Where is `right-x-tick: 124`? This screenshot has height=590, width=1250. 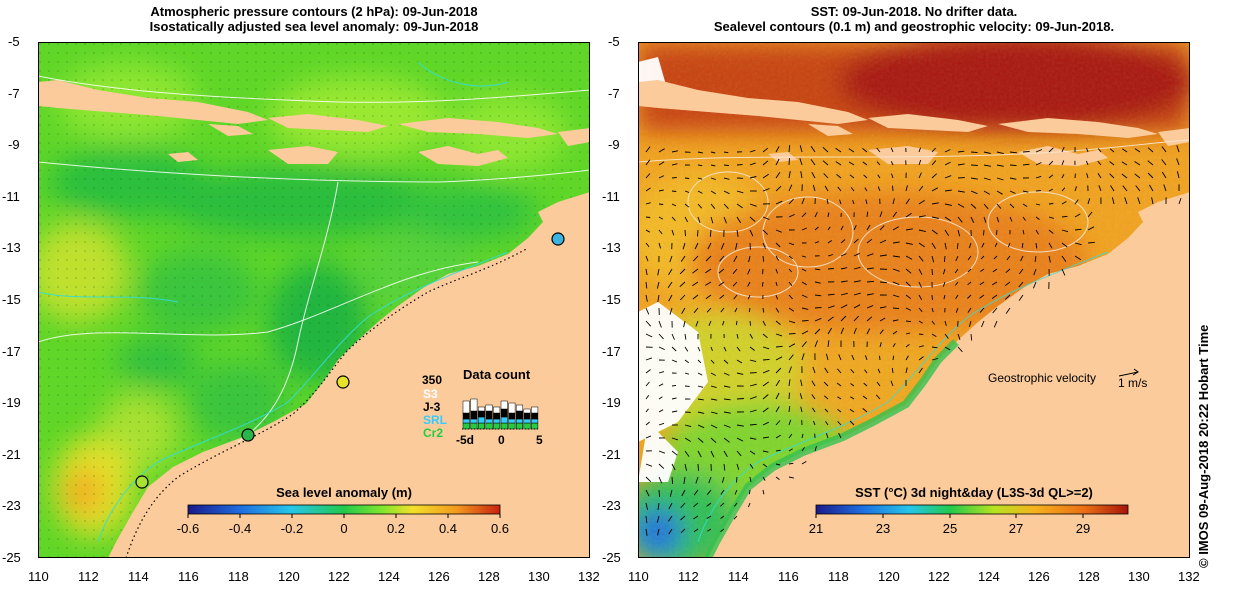
right-x-tick: 124 is located at coordinates (989, 576).